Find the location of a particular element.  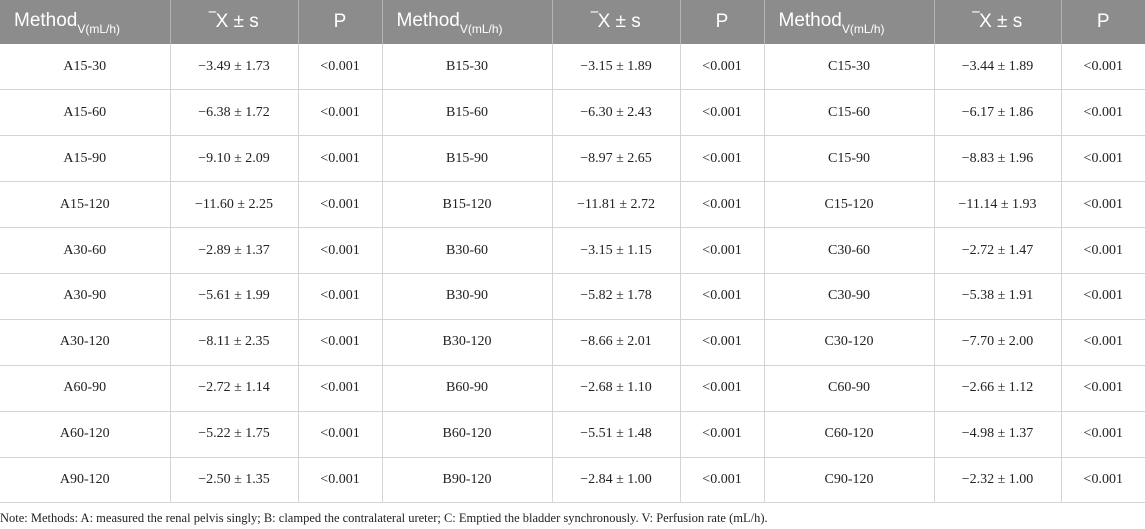

cell-method: B60-120 is located at coordinates (467, 434).